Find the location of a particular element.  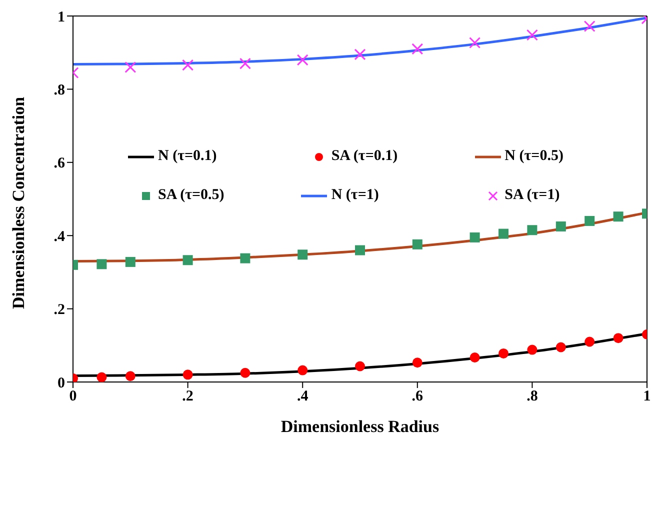

x-tick-label: .4 is located at coordinates (302, 396).